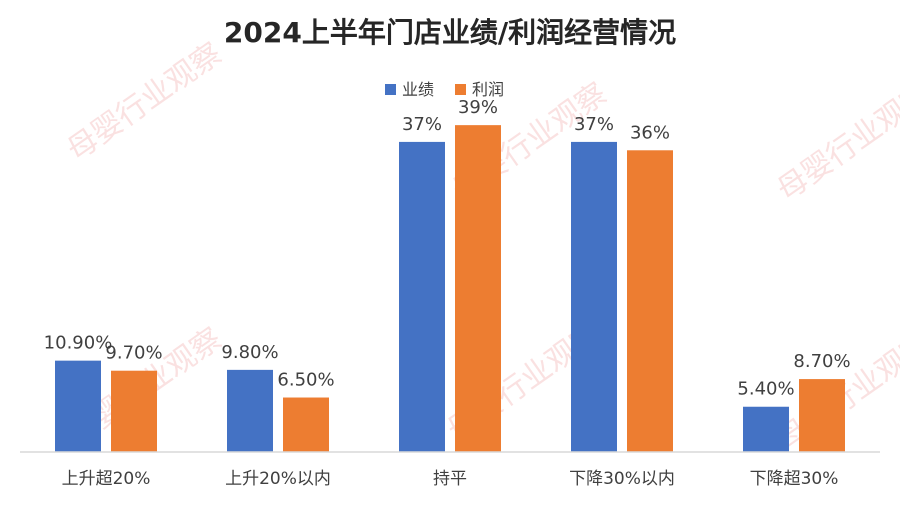 The height and width of the screenshot is (508, 900). What do you see at coordinates (250, 410) in the screenshot?
I see `bar-业绩-2` at bounding box center [250, 410].